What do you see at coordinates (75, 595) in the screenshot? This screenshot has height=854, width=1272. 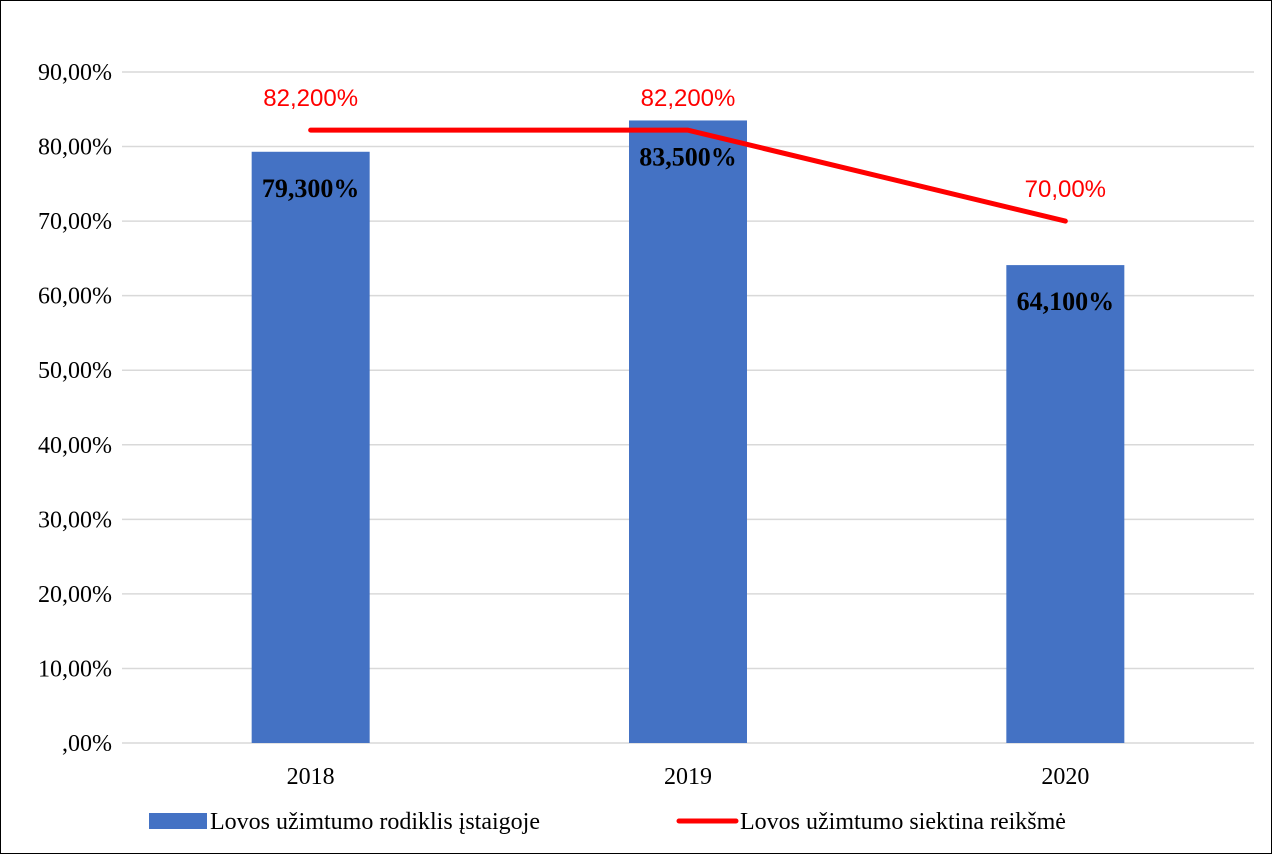 I see `y-tick-label-2: 20,00%` at bounding box center [75, 595].